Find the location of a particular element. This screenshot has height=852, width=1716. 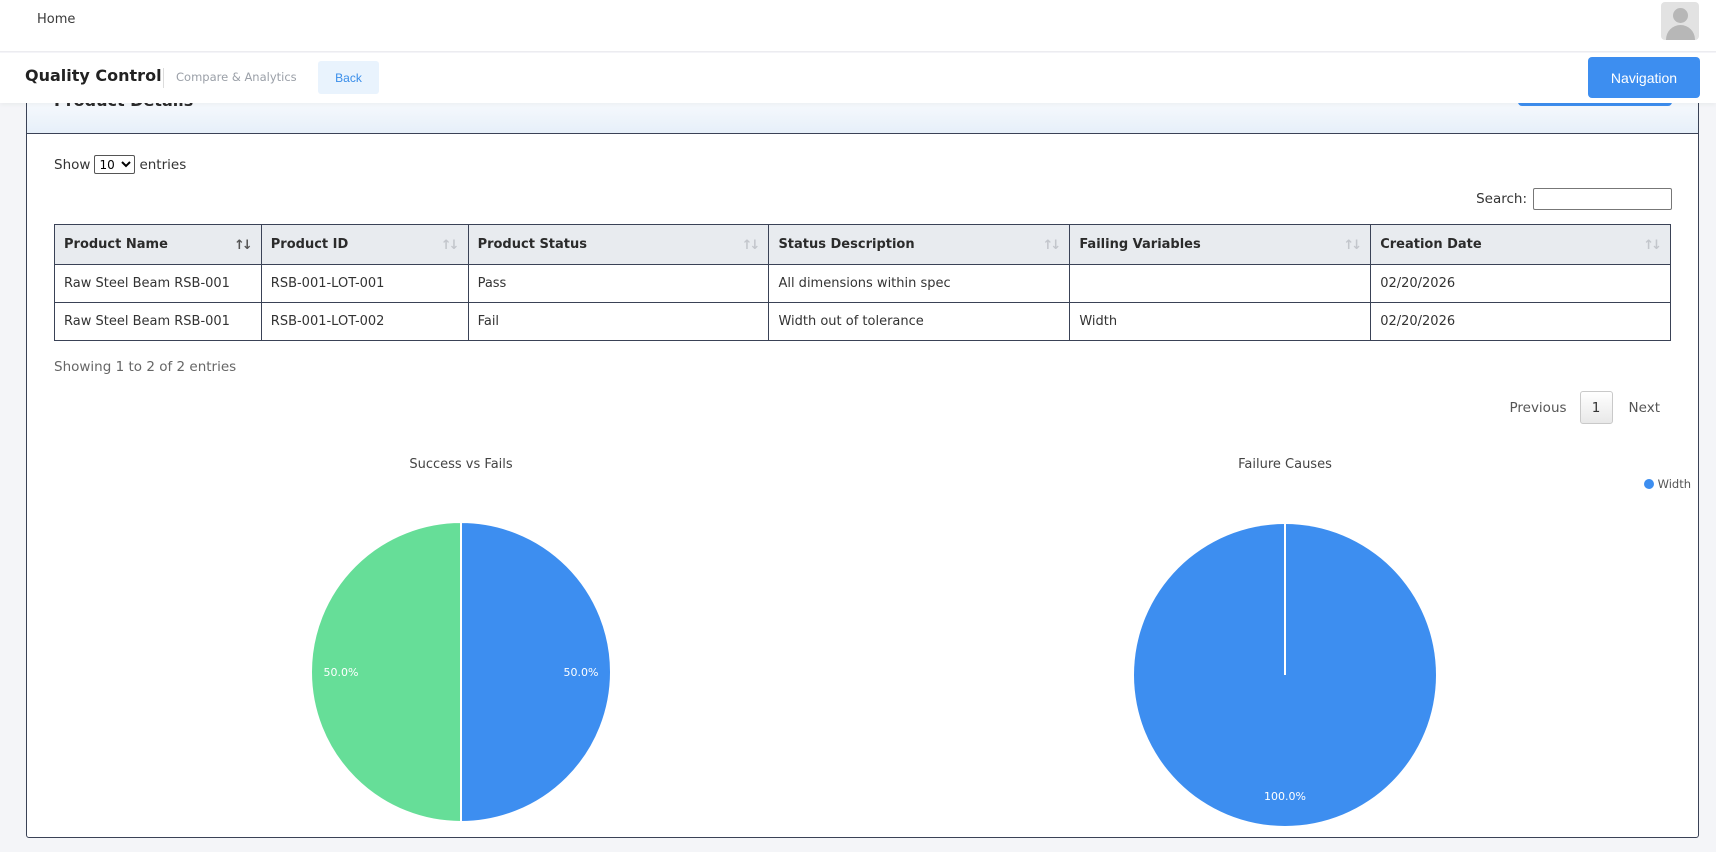

column-header-label: Product ID is located at coordinates (309, 244).